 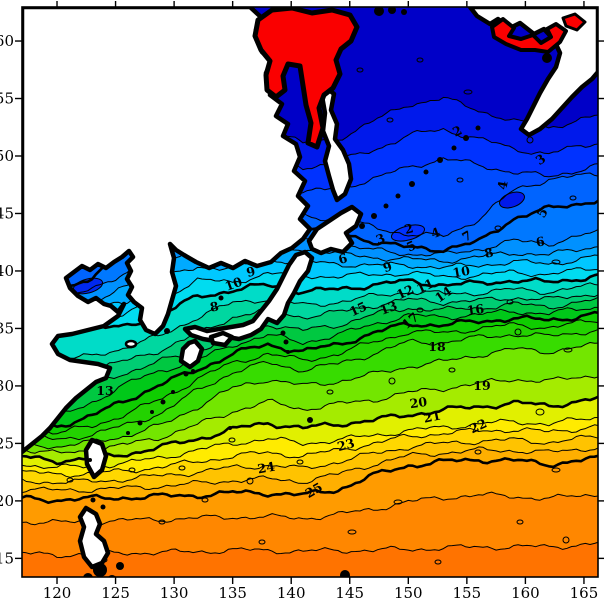 I want to click on x-tick-label: 160, so click(x=525, y=593).